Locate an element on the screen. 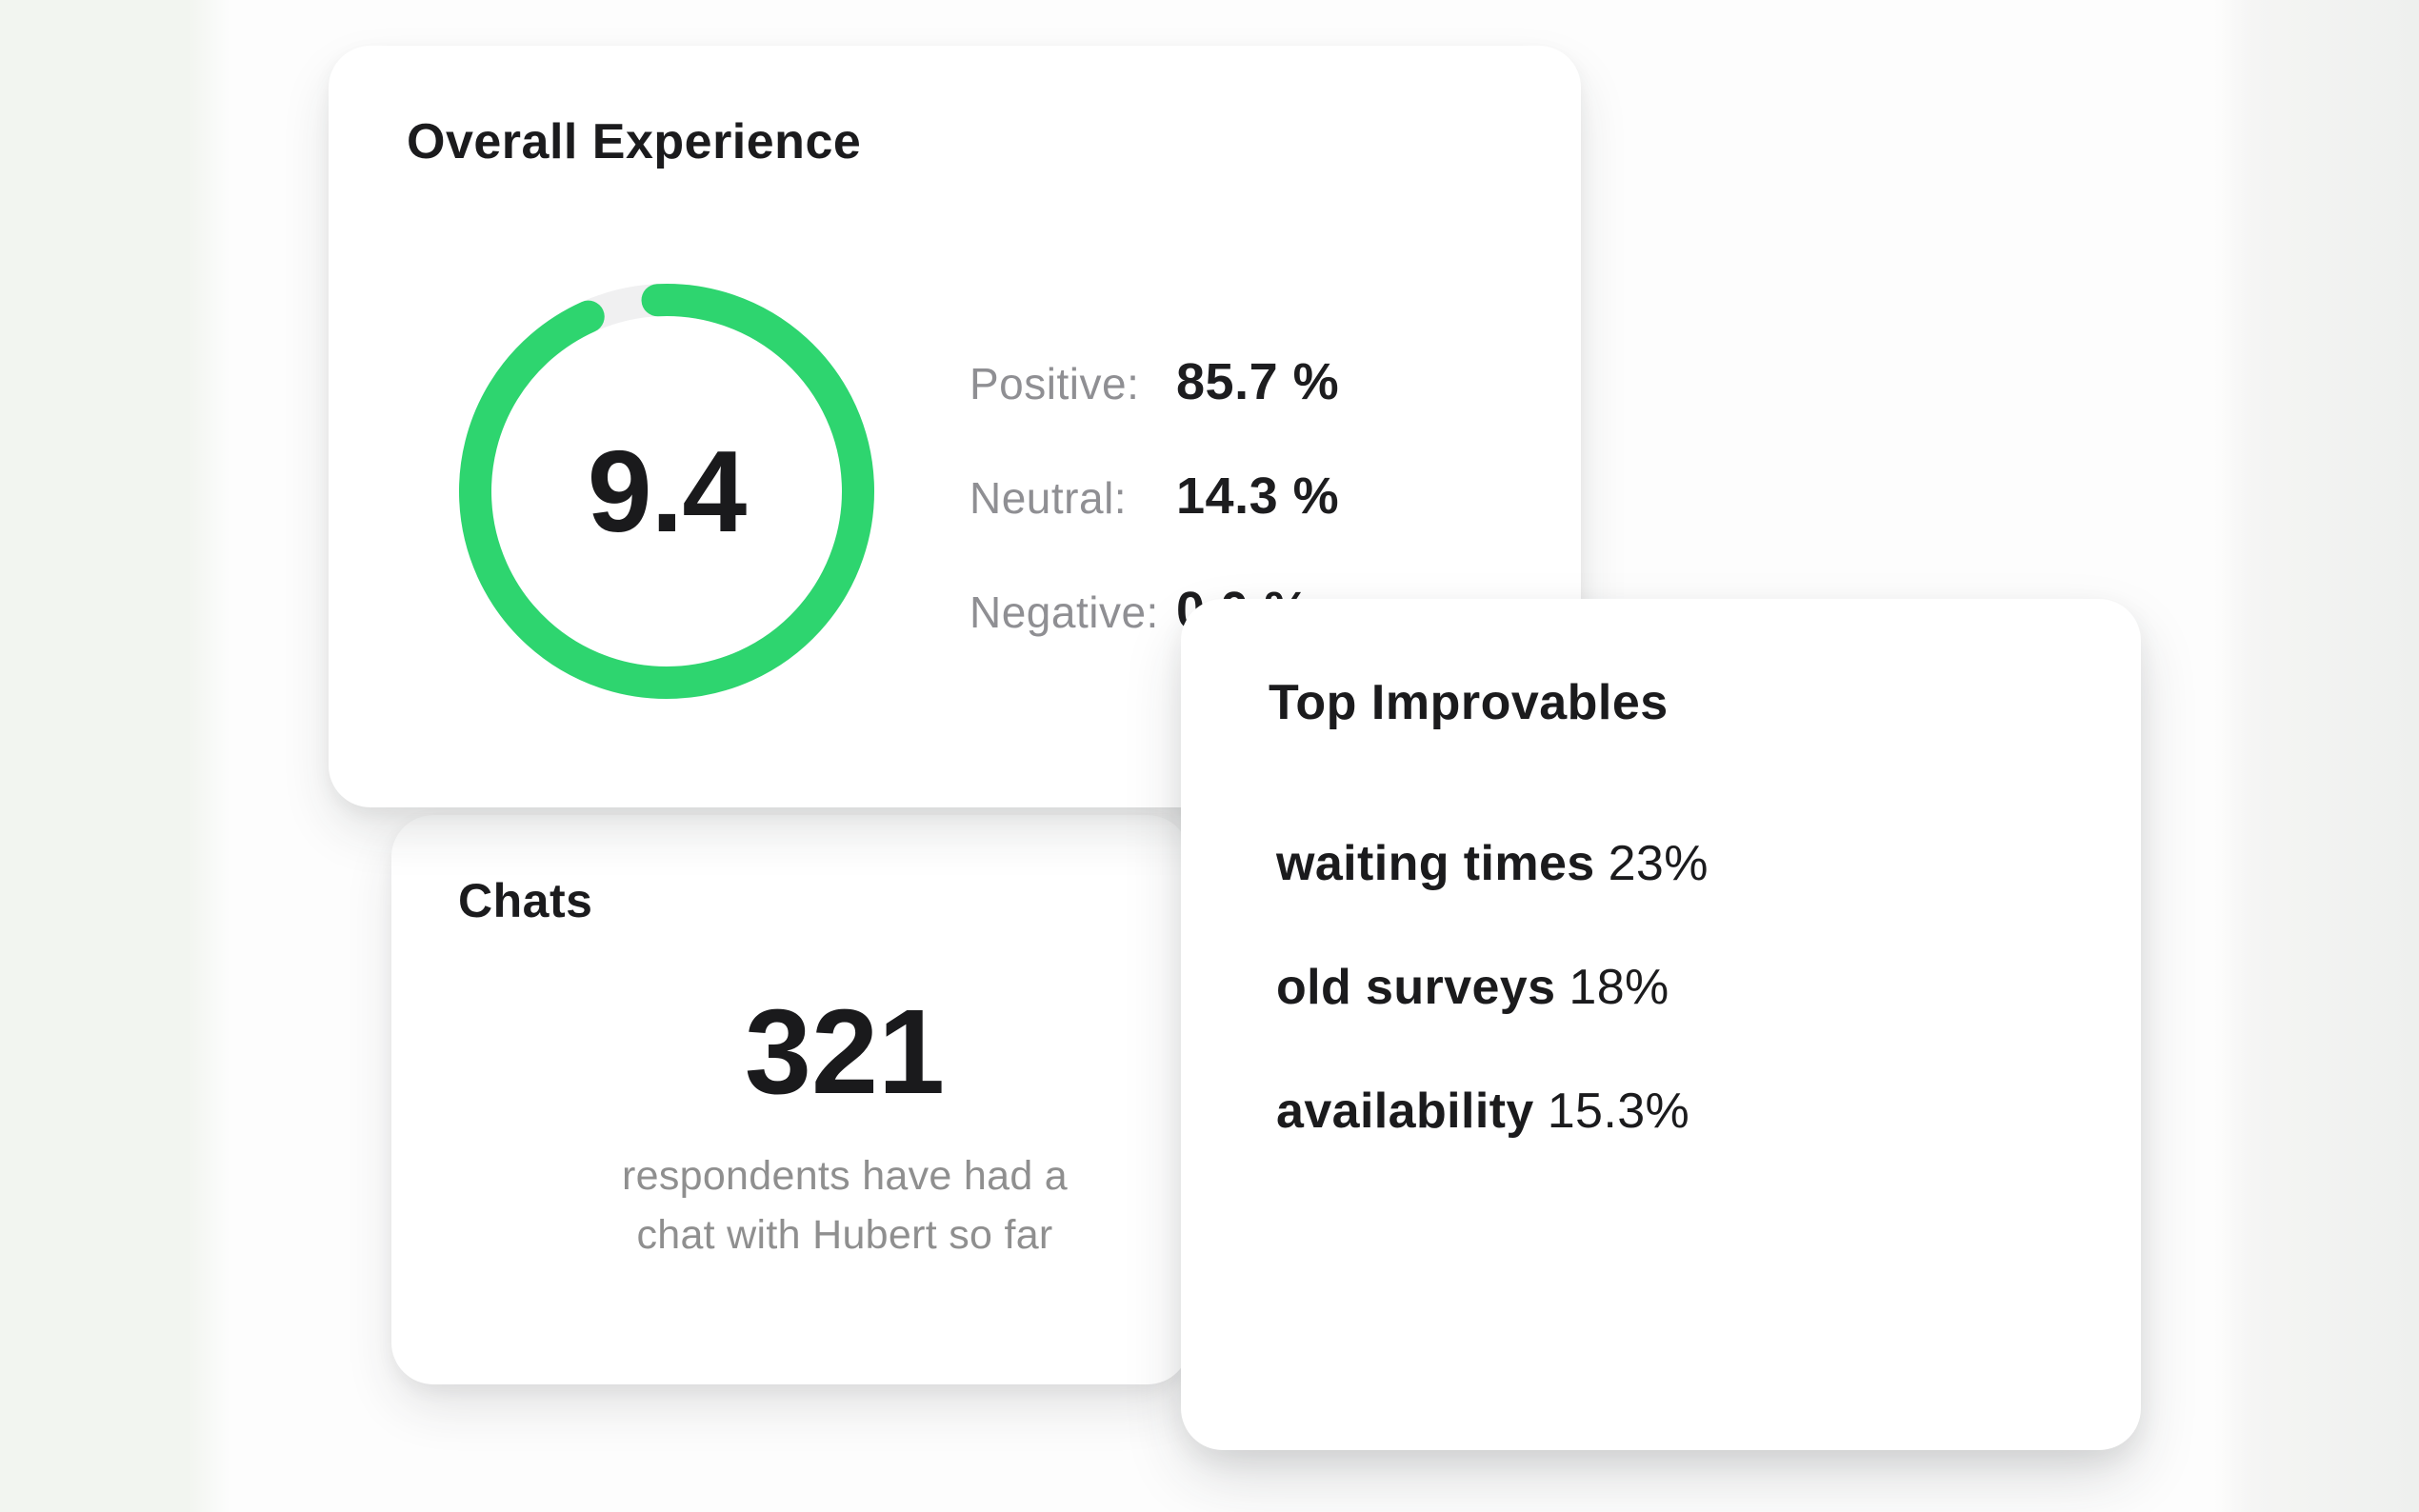  stat-label-neutral: Neutral: is located at coordinates (1049, 498).